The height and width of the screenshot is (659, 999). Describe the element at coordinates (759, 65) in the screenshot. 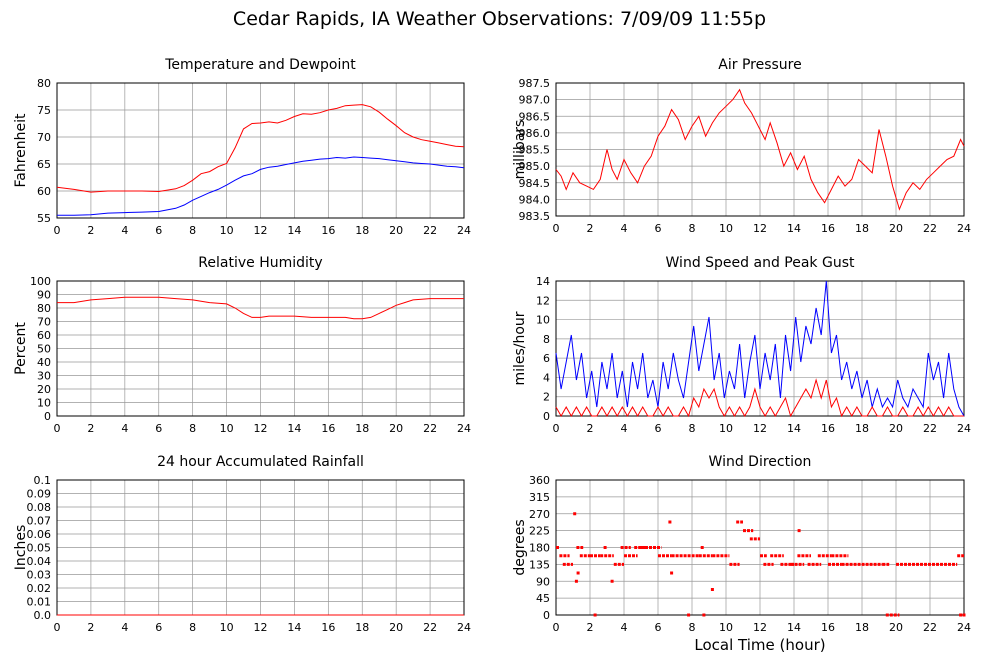

I see `chart-title: Air Pressure` at that location.